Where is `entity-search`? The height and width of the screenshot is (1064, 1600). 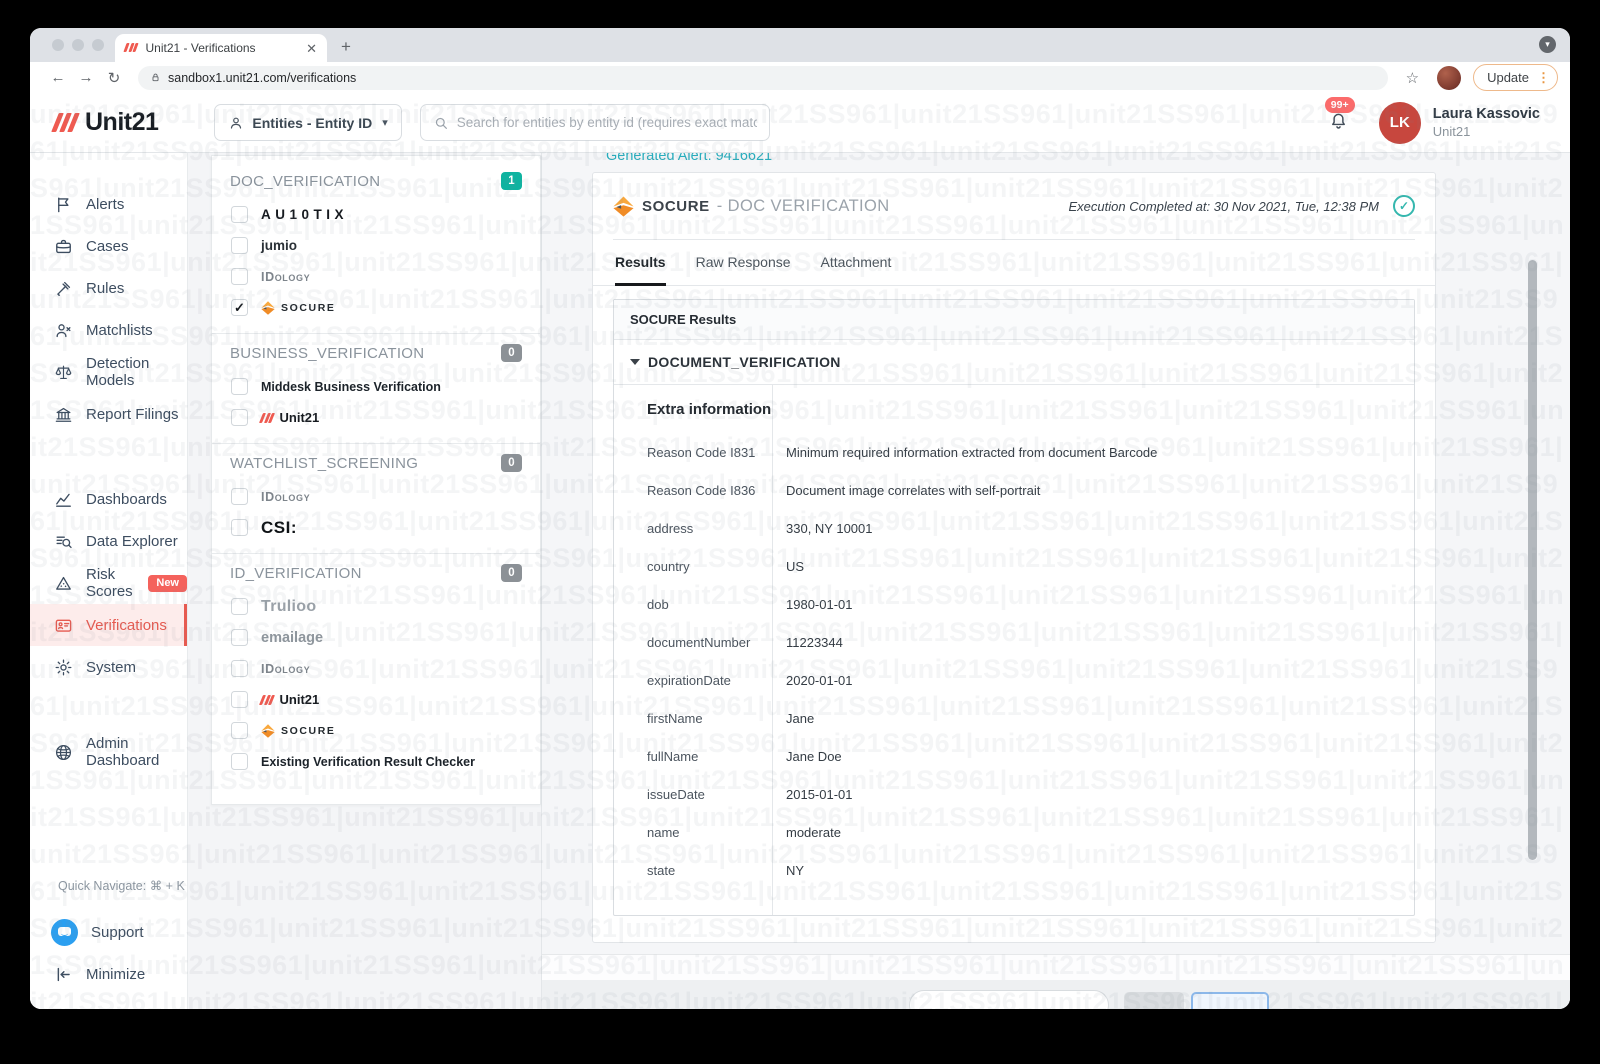 entity-search is located at coordinates (594, 122).